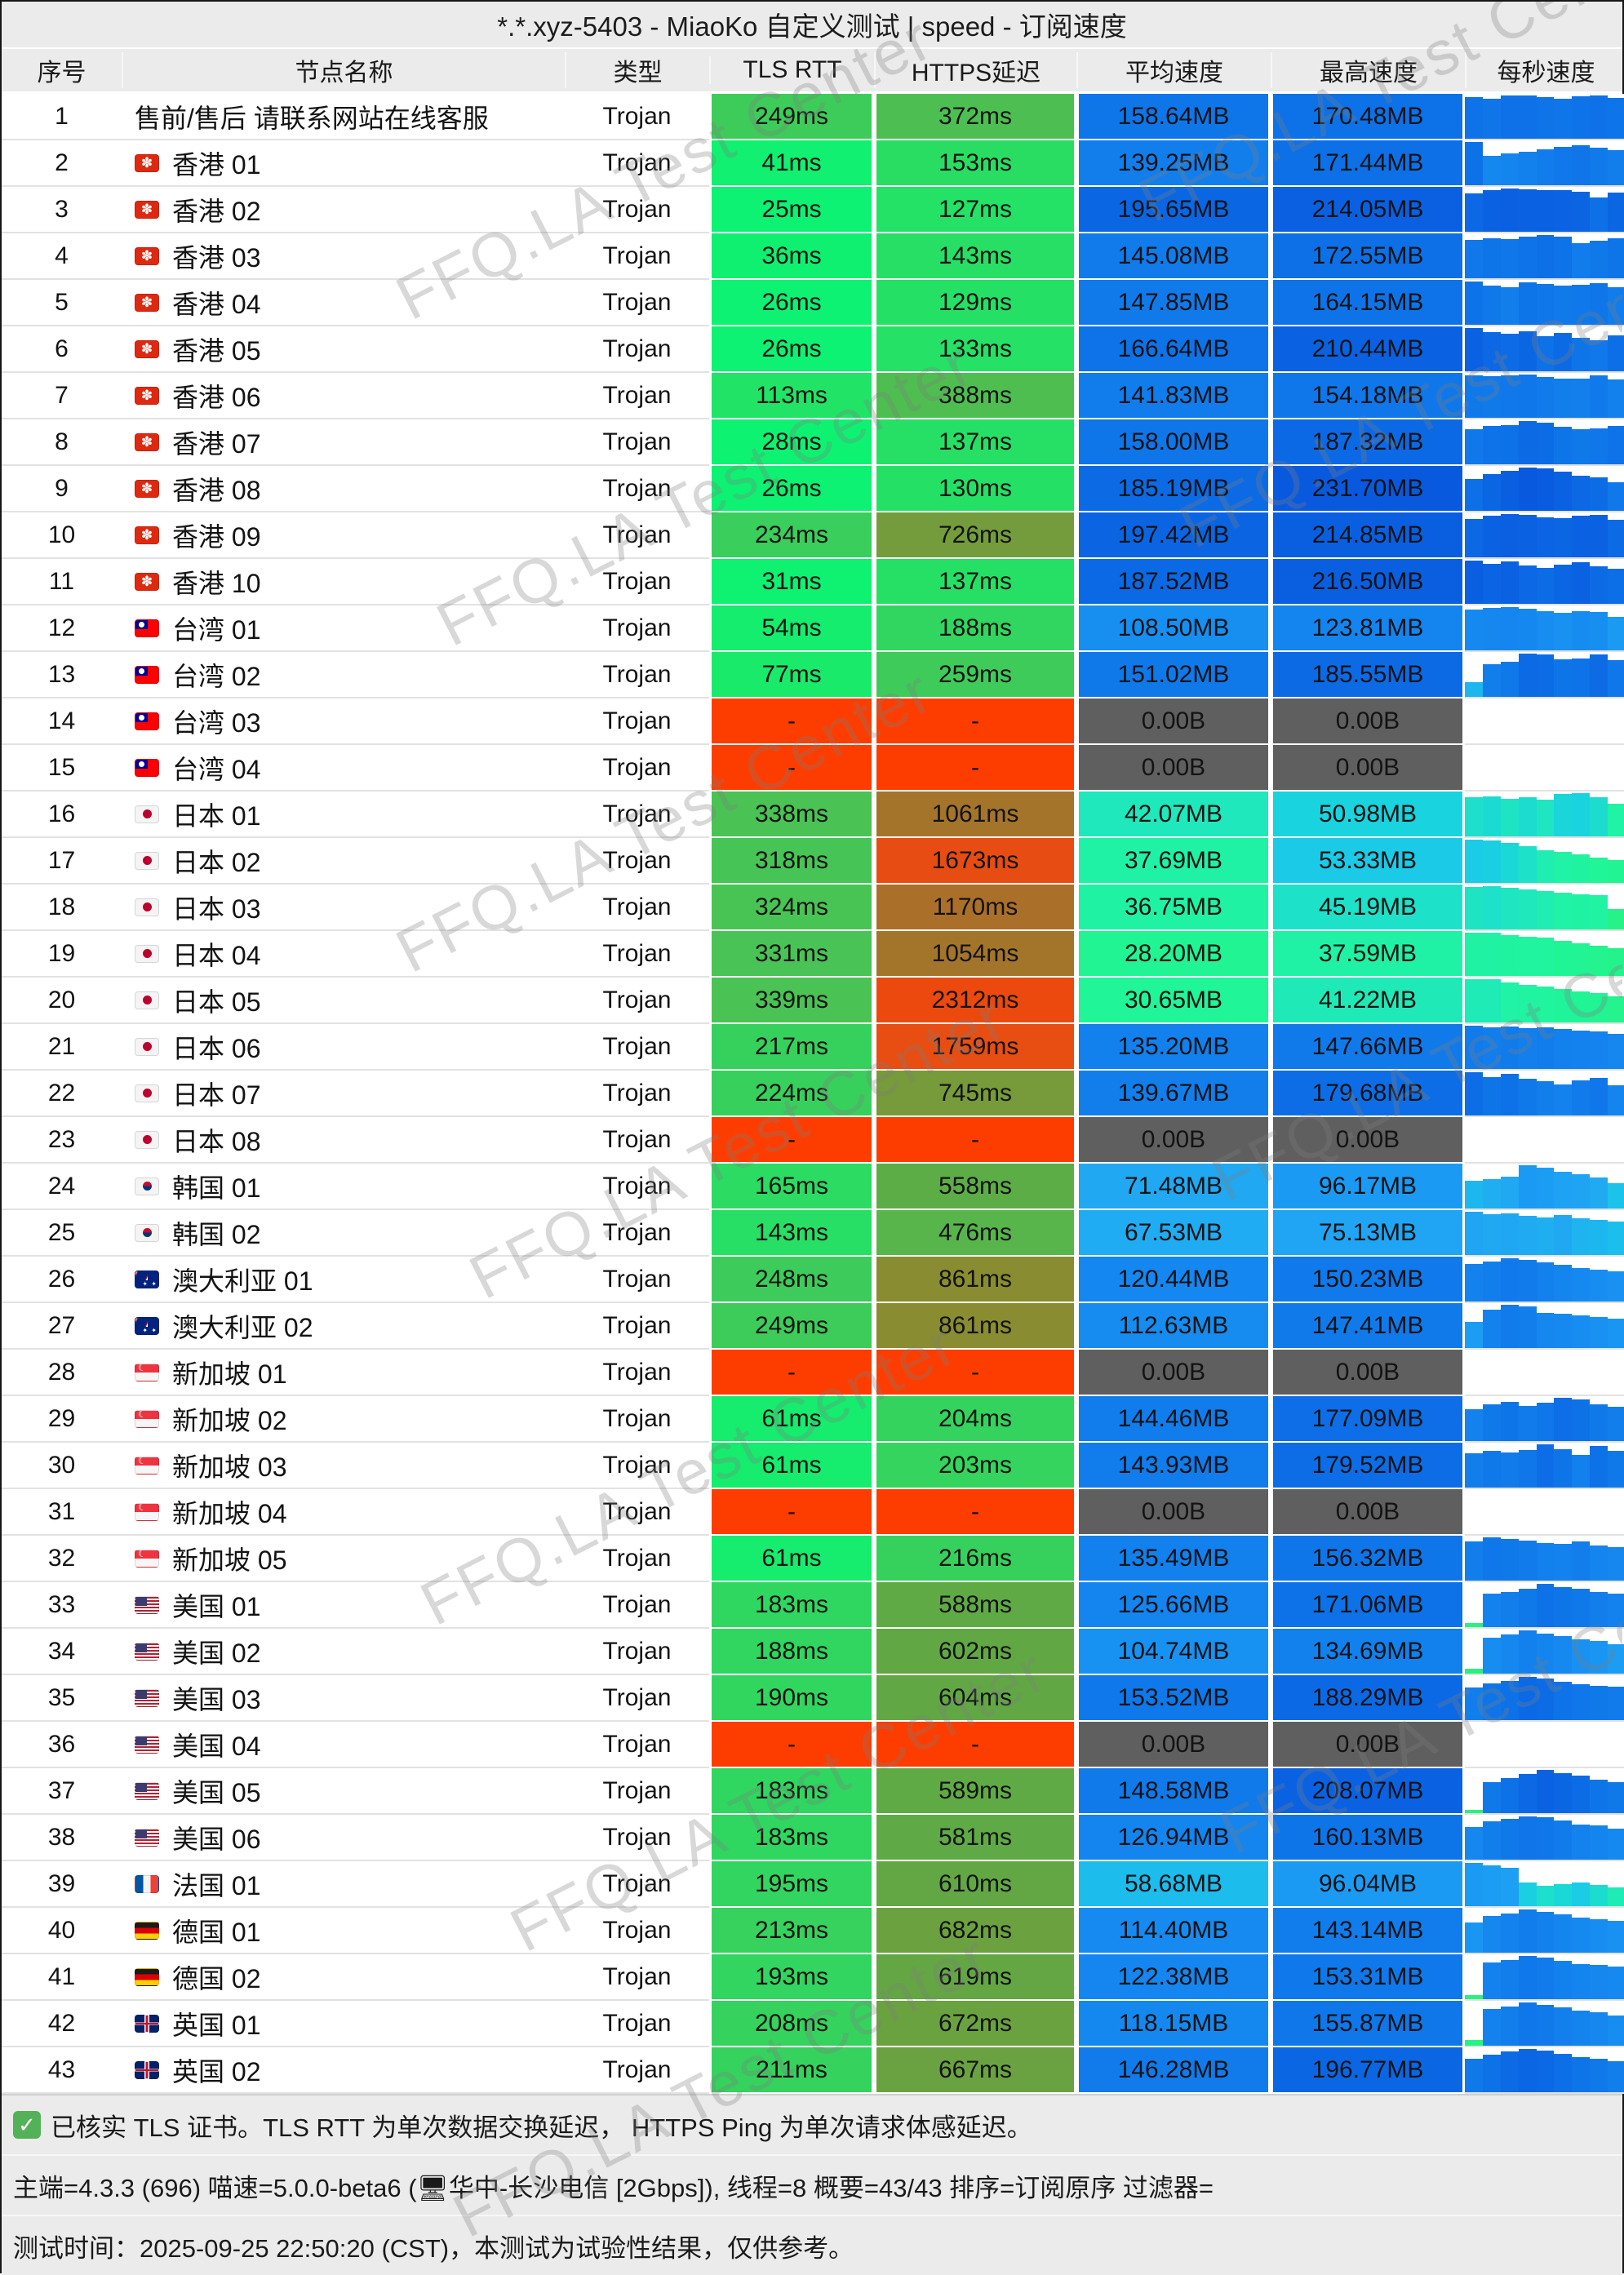 The width and height of the screenshot is (1624, 2275). What do you see at coordinates (1173, 1419) in the screenshot?
I see `avg-speed-cell: 144.46MB` at bounding box center [1173, 1419].